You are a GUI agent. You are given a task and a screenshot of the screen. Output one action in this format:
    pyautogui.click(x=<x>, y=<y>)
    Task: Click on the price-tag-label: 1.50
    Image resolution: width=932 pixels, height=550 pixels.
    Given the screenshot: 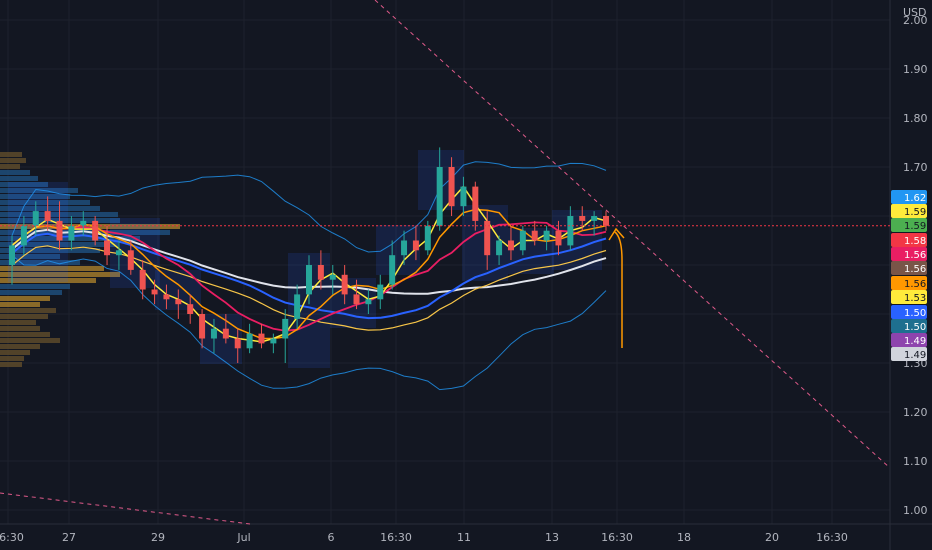 What is the action you would take?
    pyautogui.click(x=915, y=327)
    